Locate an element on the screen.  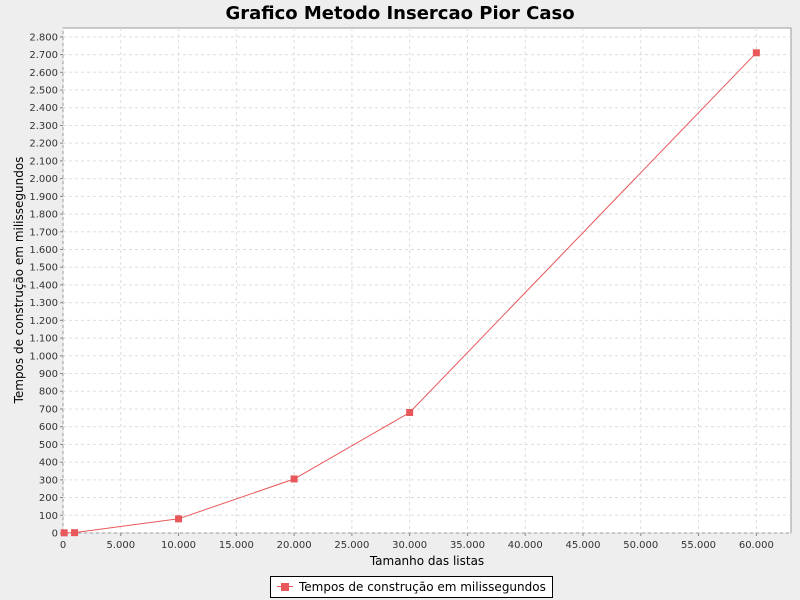
y-tick-label: 1.700 is located at coordinates (43, 232).